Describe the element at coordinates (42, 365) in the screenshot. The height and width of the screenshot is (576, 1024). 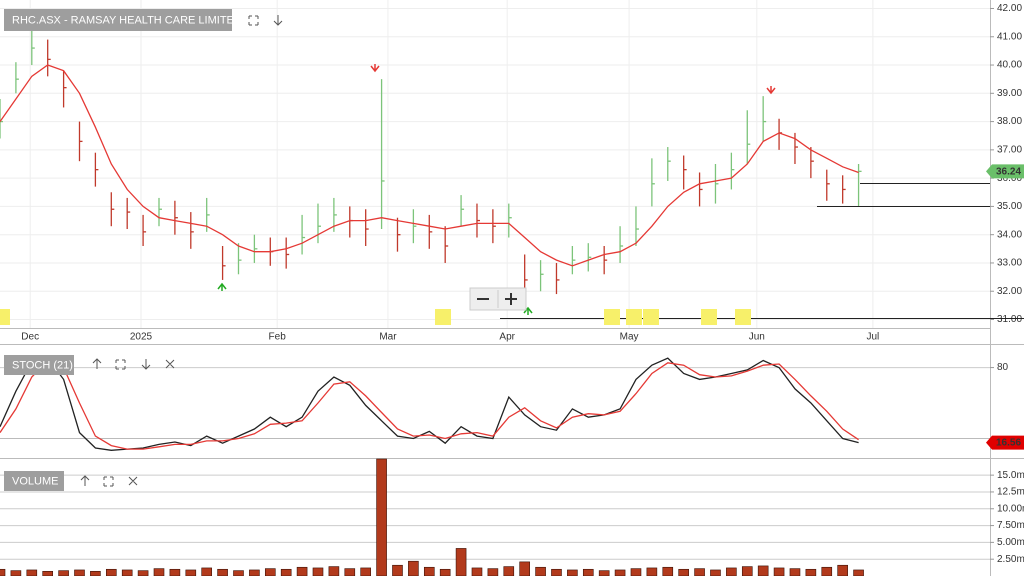
I see `panel-title: STOCH (21)` at that location.